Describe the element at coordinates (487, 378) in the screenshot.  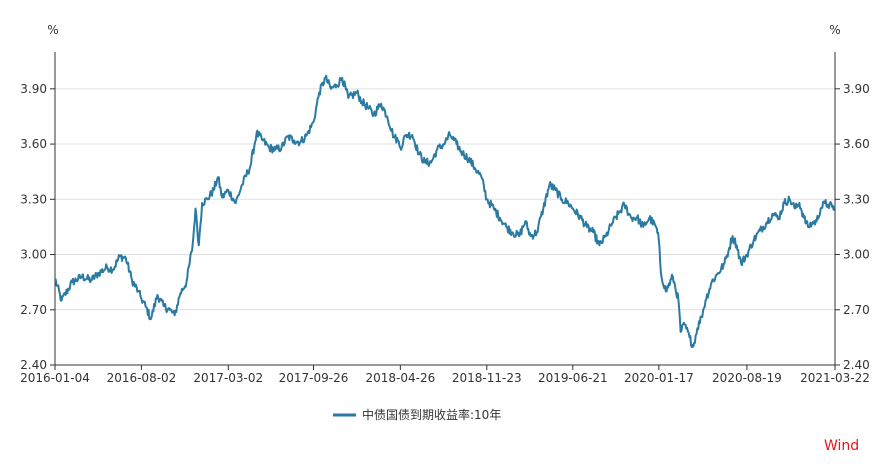
I see `x-tick-label: 2018-11-23` at that location.